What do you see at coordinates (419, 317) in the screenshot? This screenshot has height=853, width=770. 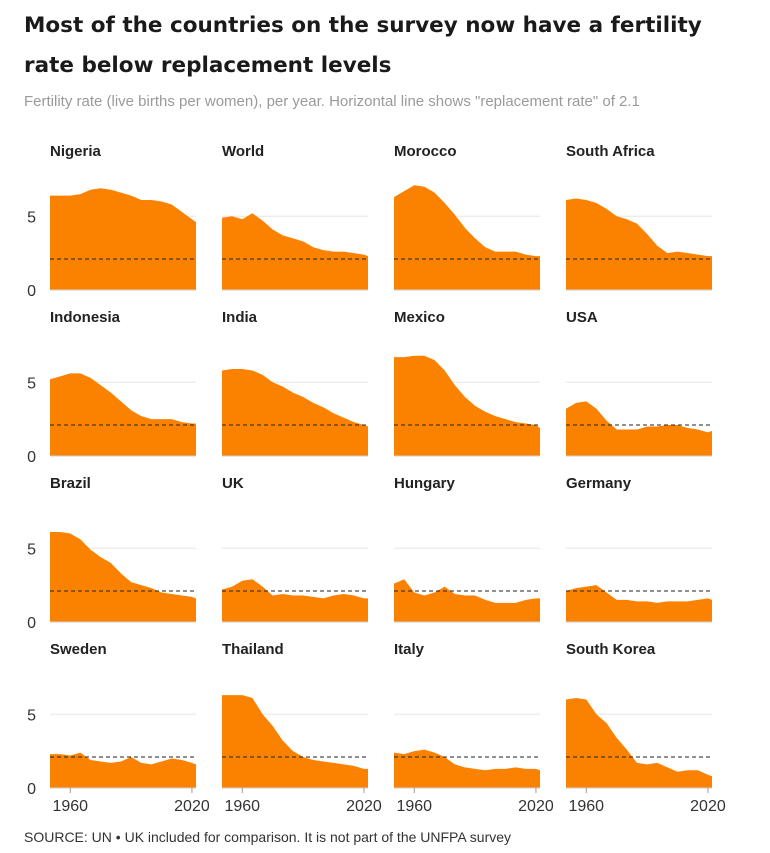 I see `panel-label: Mexico` at bounding box center [419, 317].